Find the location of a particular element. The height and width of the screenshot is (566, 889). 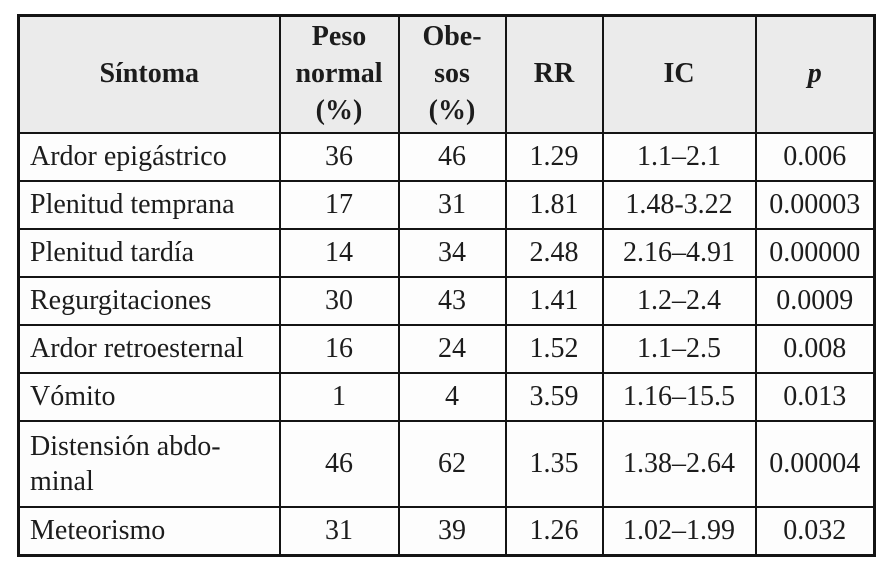

cell-p: 0.013 is located at coordinates (815, 396).